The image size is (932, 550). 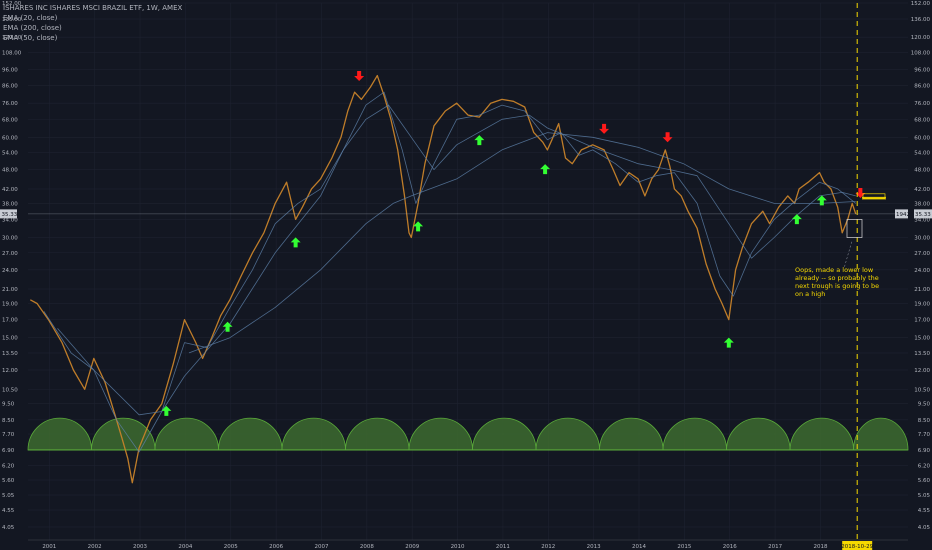 I want to click on note-connector, so click(x=848, y=253).